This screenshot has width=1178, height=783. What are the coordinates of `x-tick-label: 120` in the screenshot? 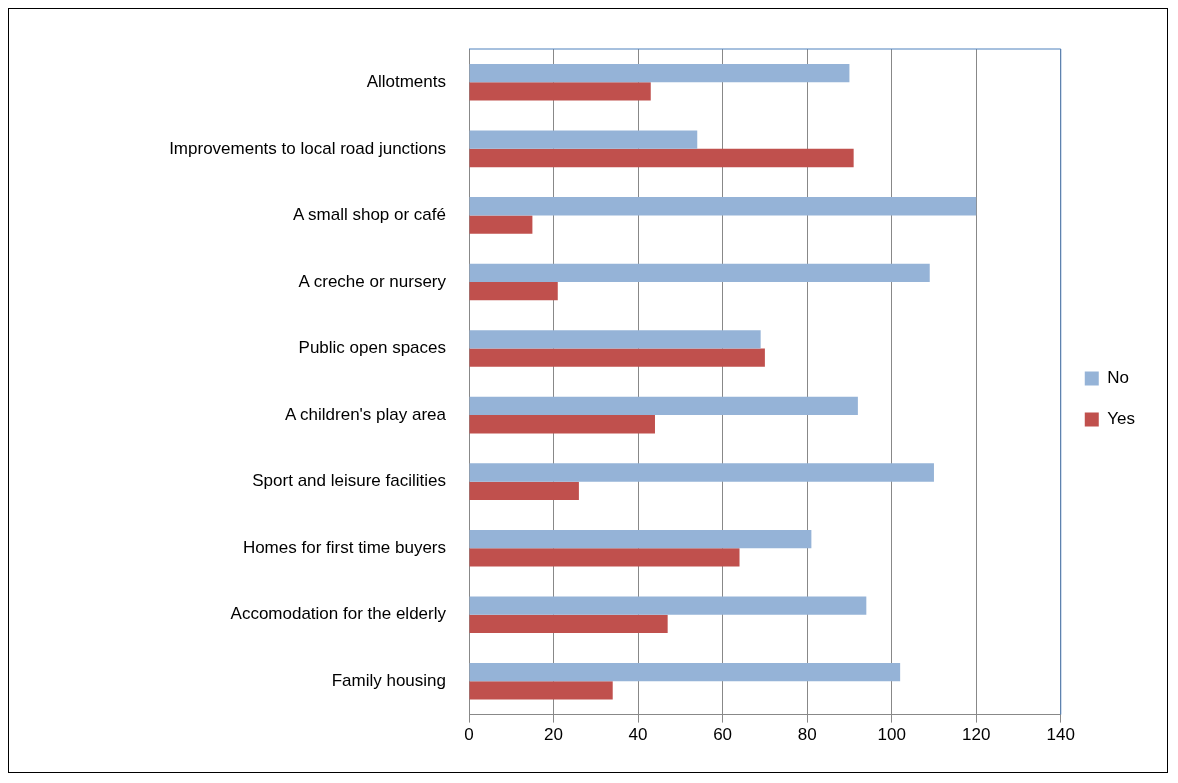 It's located at (976, 735).